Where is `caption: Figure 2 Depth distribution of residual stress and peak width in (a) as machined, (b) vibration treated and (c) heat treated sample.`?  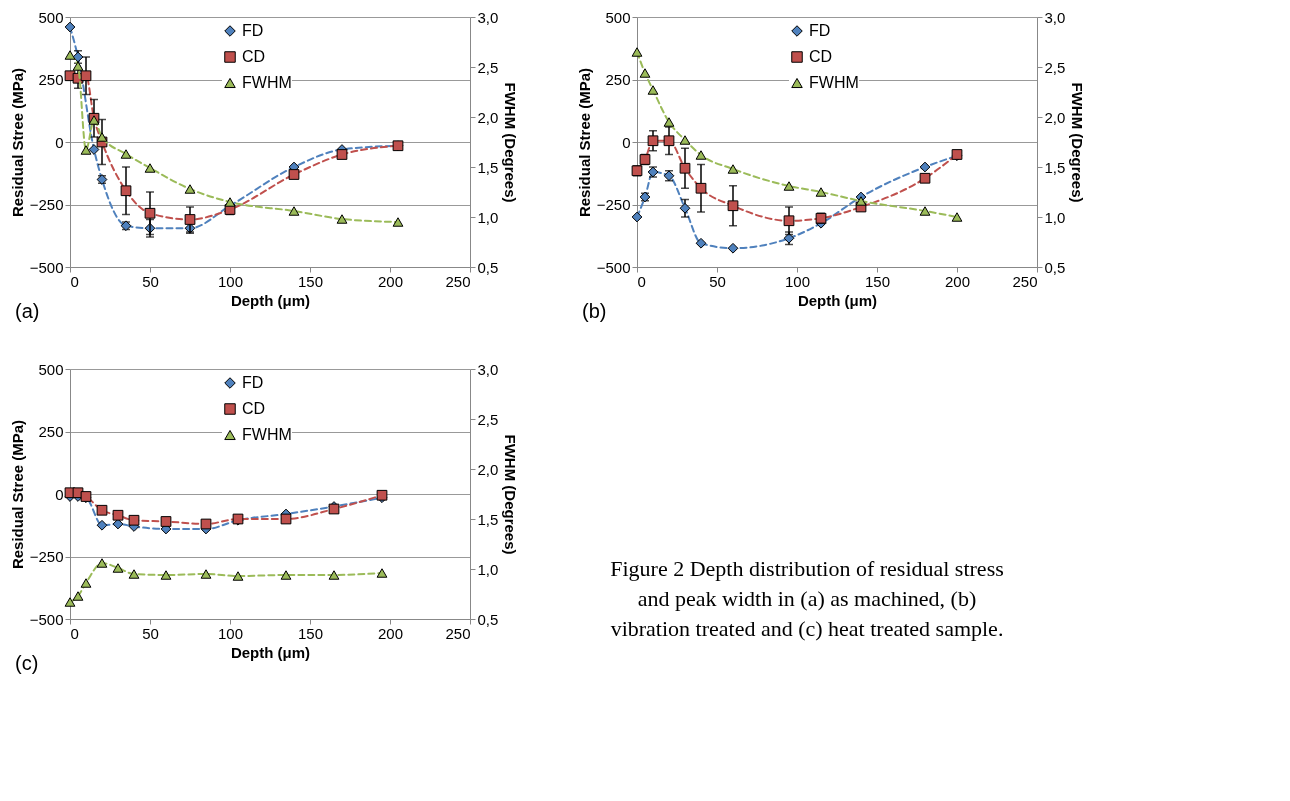 caption: Figure 2 Depth distribution of residual stress and peak width in (a) as machined, (b) vibration treated and (c) heat treated sample. is located at coordinates (807, 598).